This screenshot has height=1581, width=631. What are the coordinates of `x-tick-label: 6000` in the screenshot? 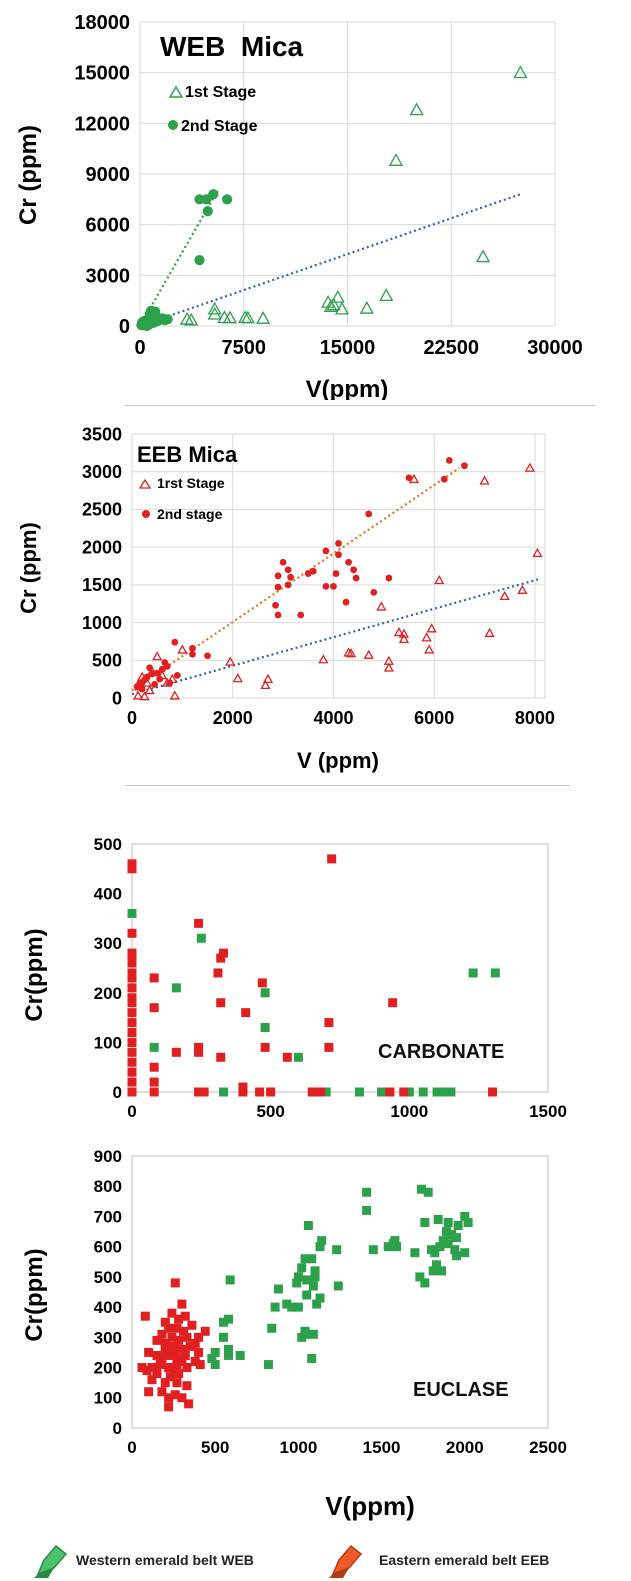 It's located at (434, 718).